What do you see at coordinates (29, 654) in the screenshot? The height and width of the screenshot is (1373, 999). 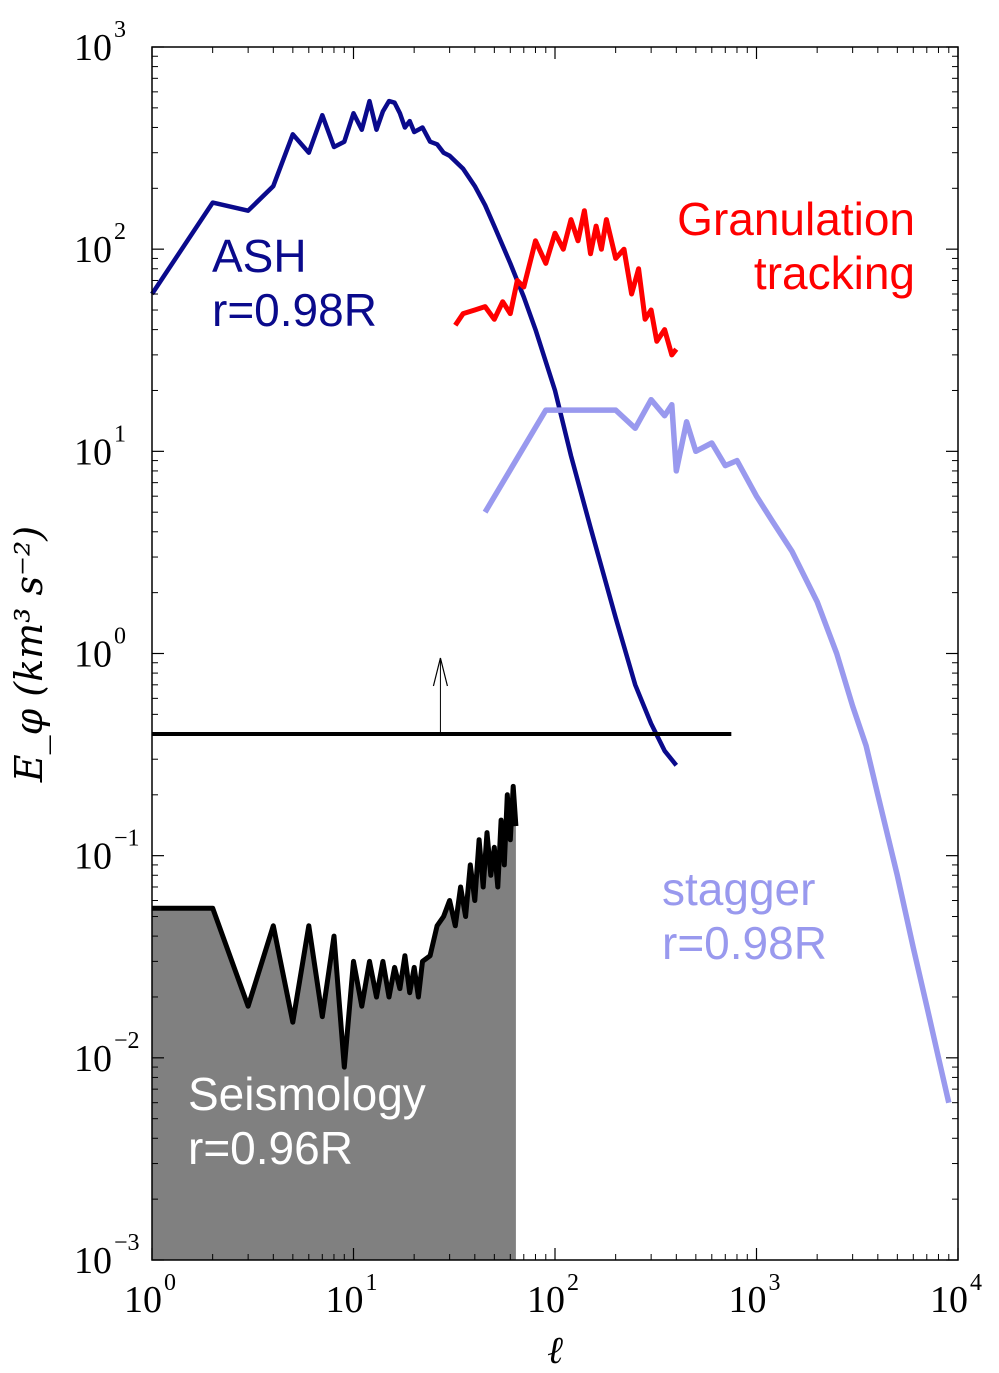 I see `y-axis-title: E_φ (km³ s⁻²)` at bounding box center [29, 654].